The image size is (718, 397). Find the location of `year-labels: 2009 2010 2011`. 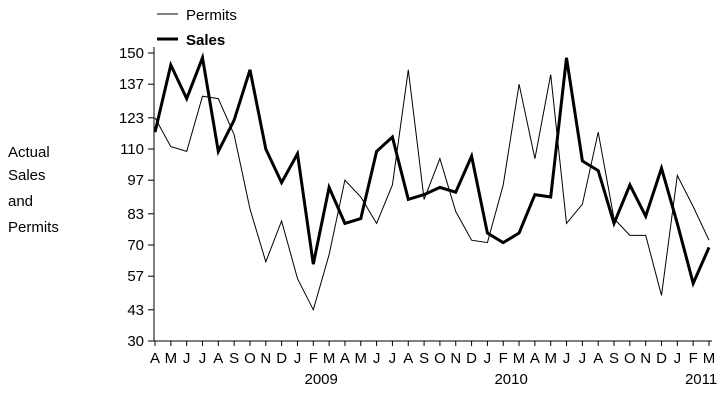

year-labels: 2009 2010 2011 is located at coordinates (511, 379).